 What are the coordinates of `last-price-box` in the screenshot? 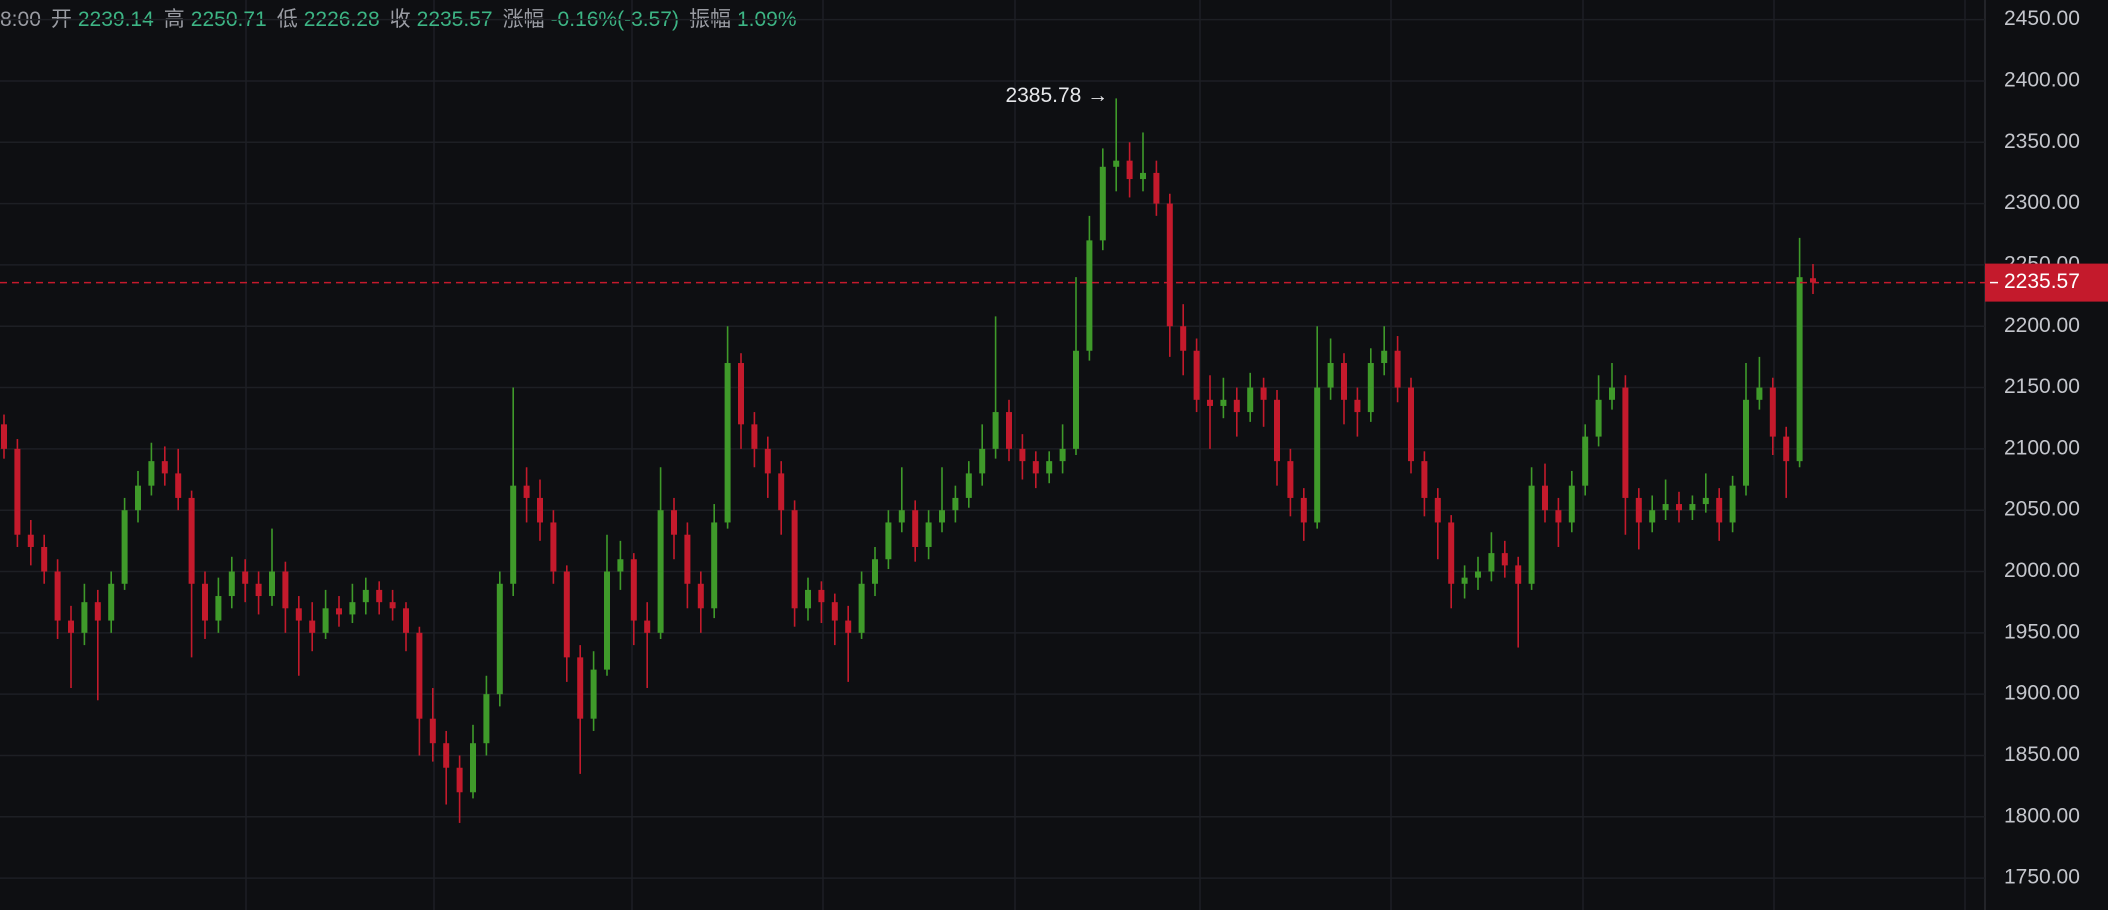 It's located at (2046, 282).